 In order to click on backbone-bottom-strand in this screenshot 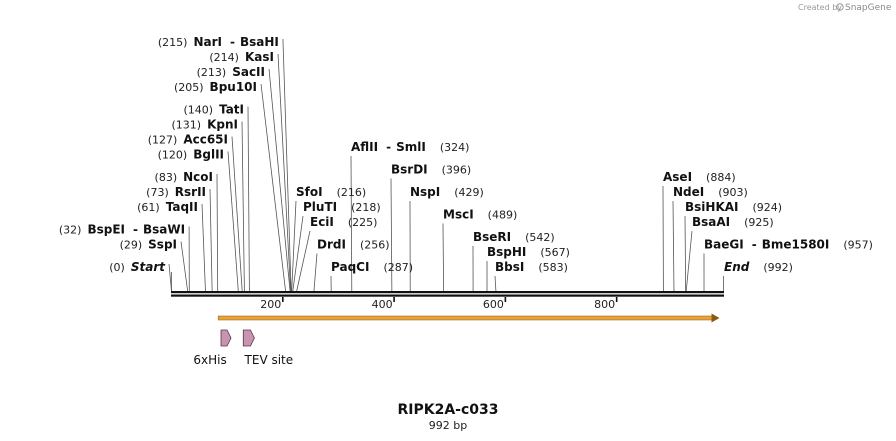, I will do `click(447, 295)`.